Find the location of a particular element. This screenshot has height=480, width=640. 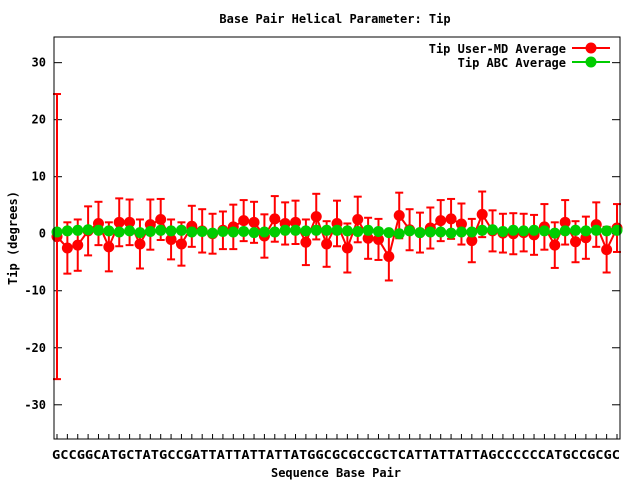

legend: Tip User-MD Average Tip ABC Average is located at coordinates (519, 56).